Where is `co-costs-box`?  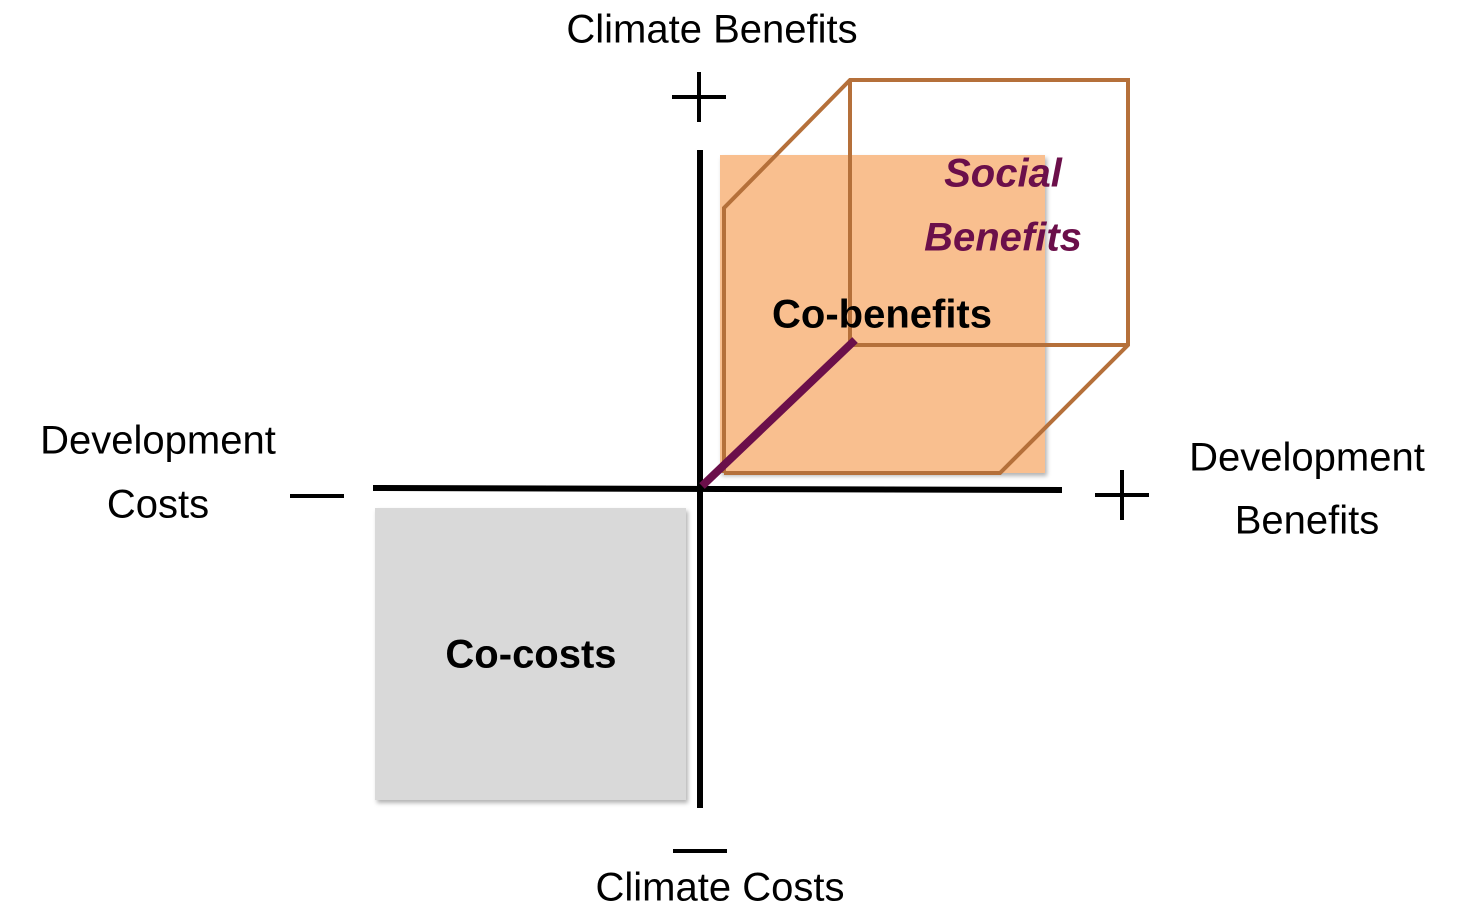
co-costs-box is located at coordinates (530, 654).